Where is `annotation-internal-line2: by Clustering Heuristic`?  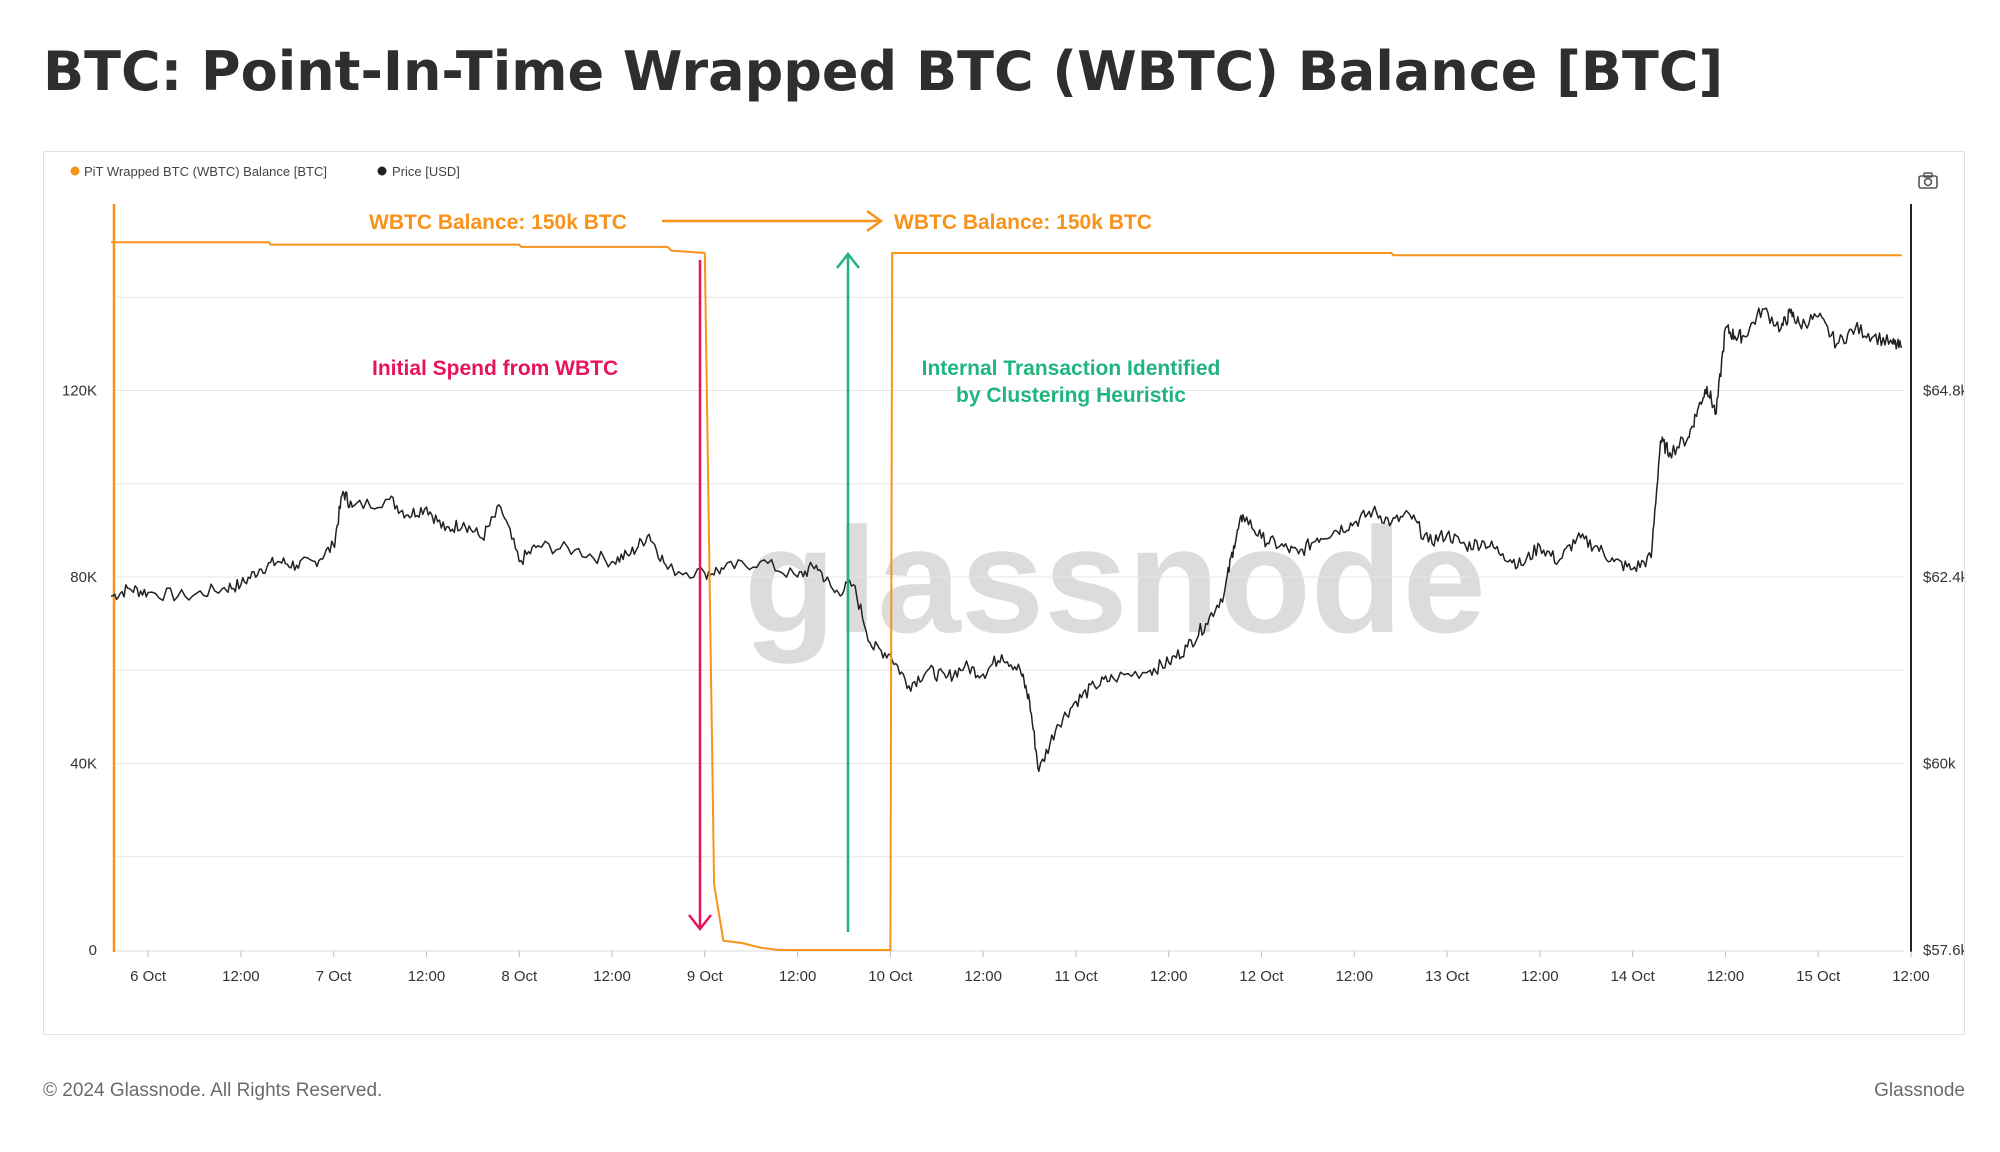 annotation-internal-line2: by Clustering Heuristic is located at coordinates (1071, 395).